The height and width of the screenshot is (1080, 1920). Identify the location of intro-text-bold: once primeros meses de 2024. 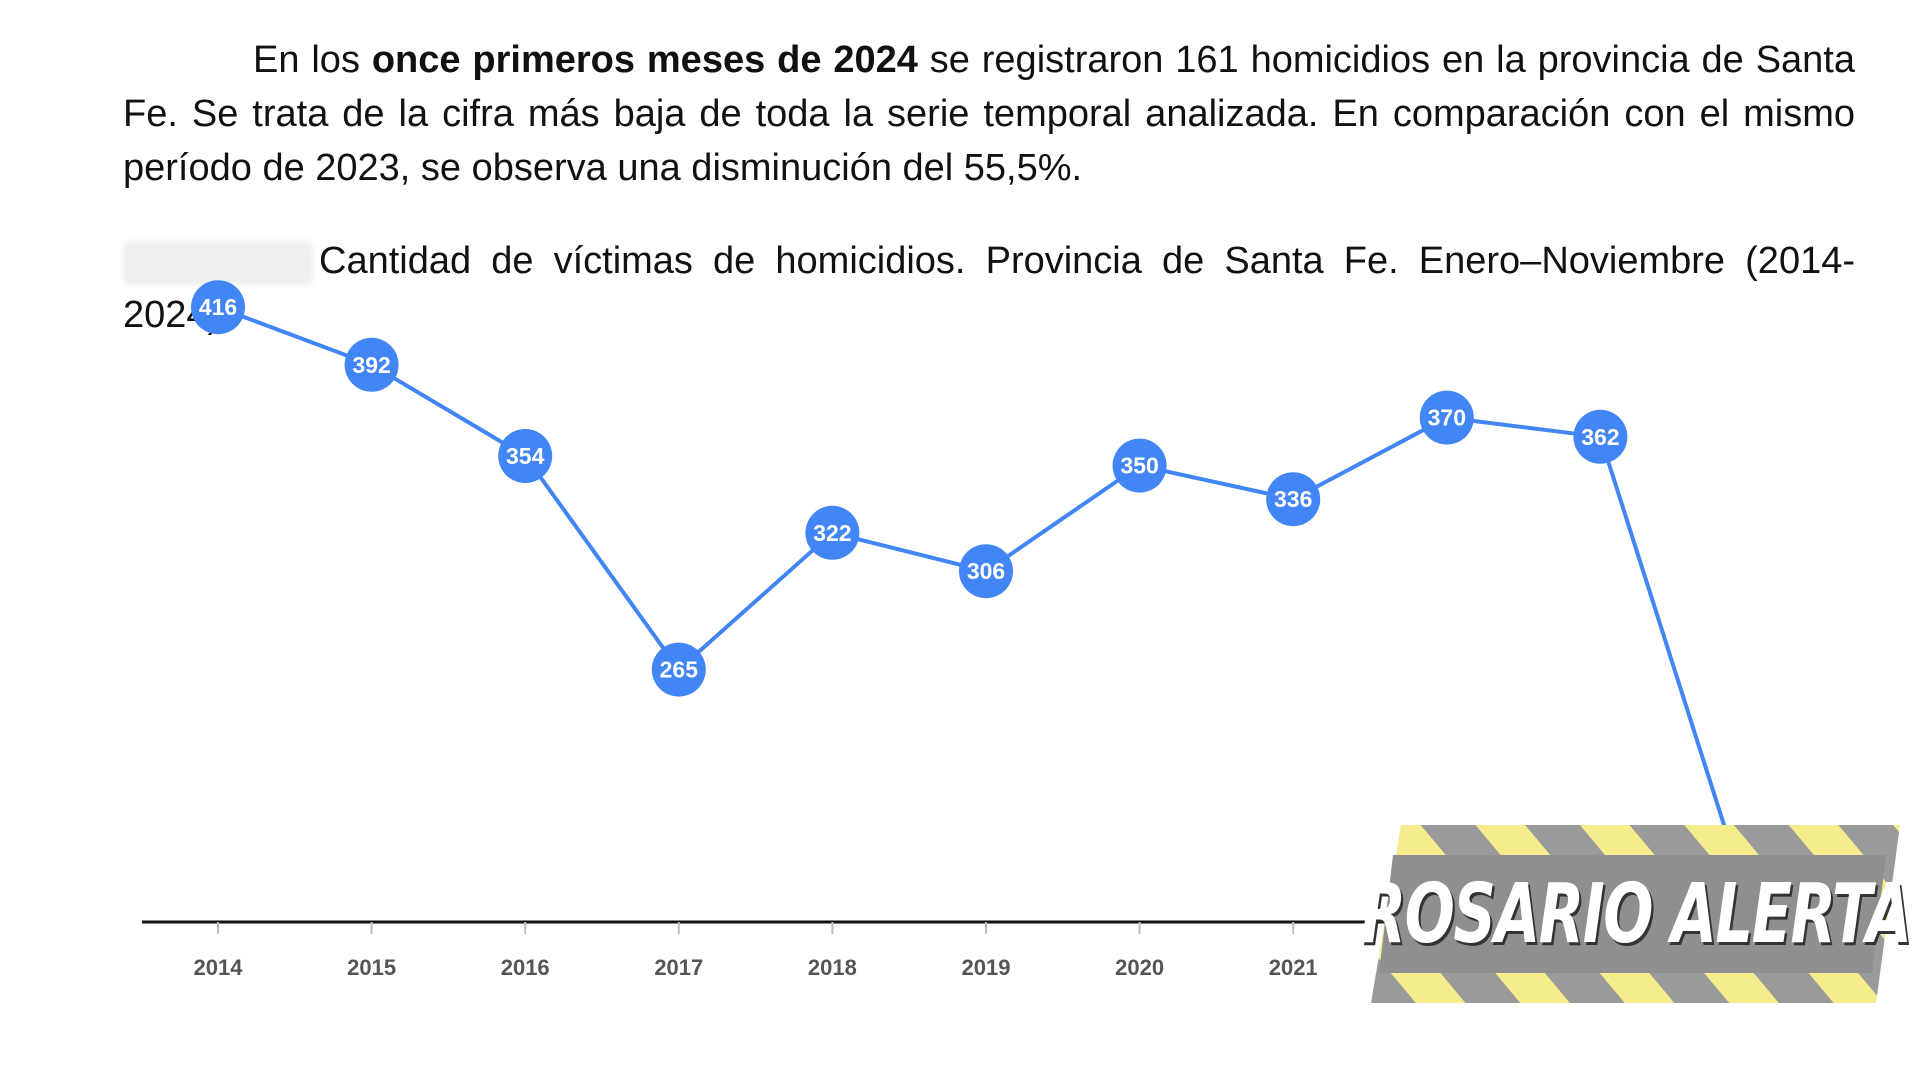
(644, 60).